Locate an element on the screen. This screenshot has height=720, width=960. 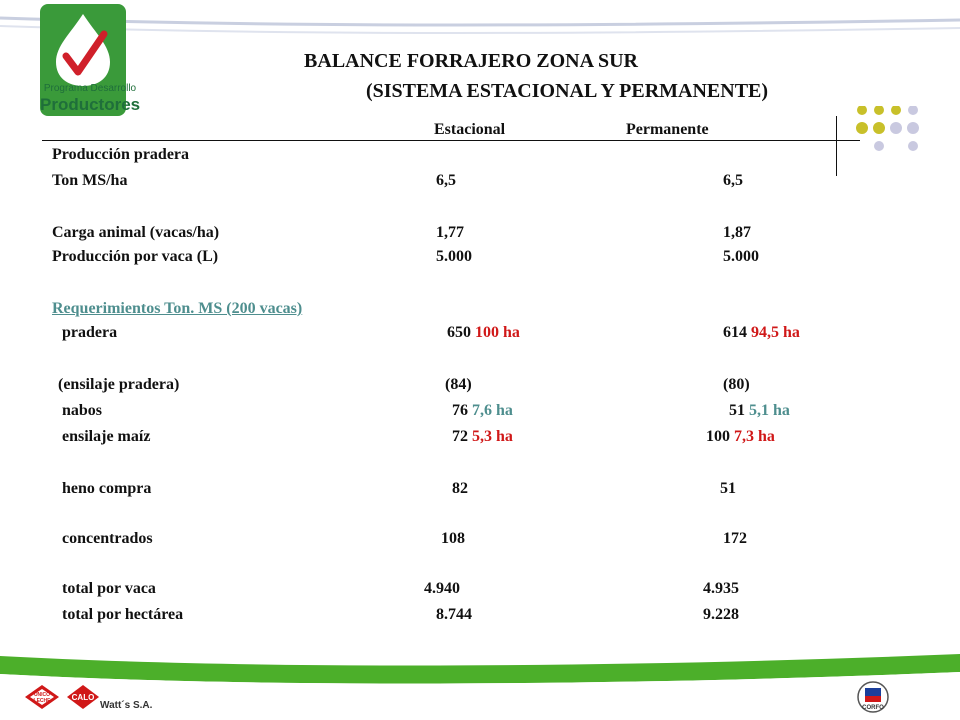
value-estacional: 72 5,3 ha is located at coordinates (482, 436).